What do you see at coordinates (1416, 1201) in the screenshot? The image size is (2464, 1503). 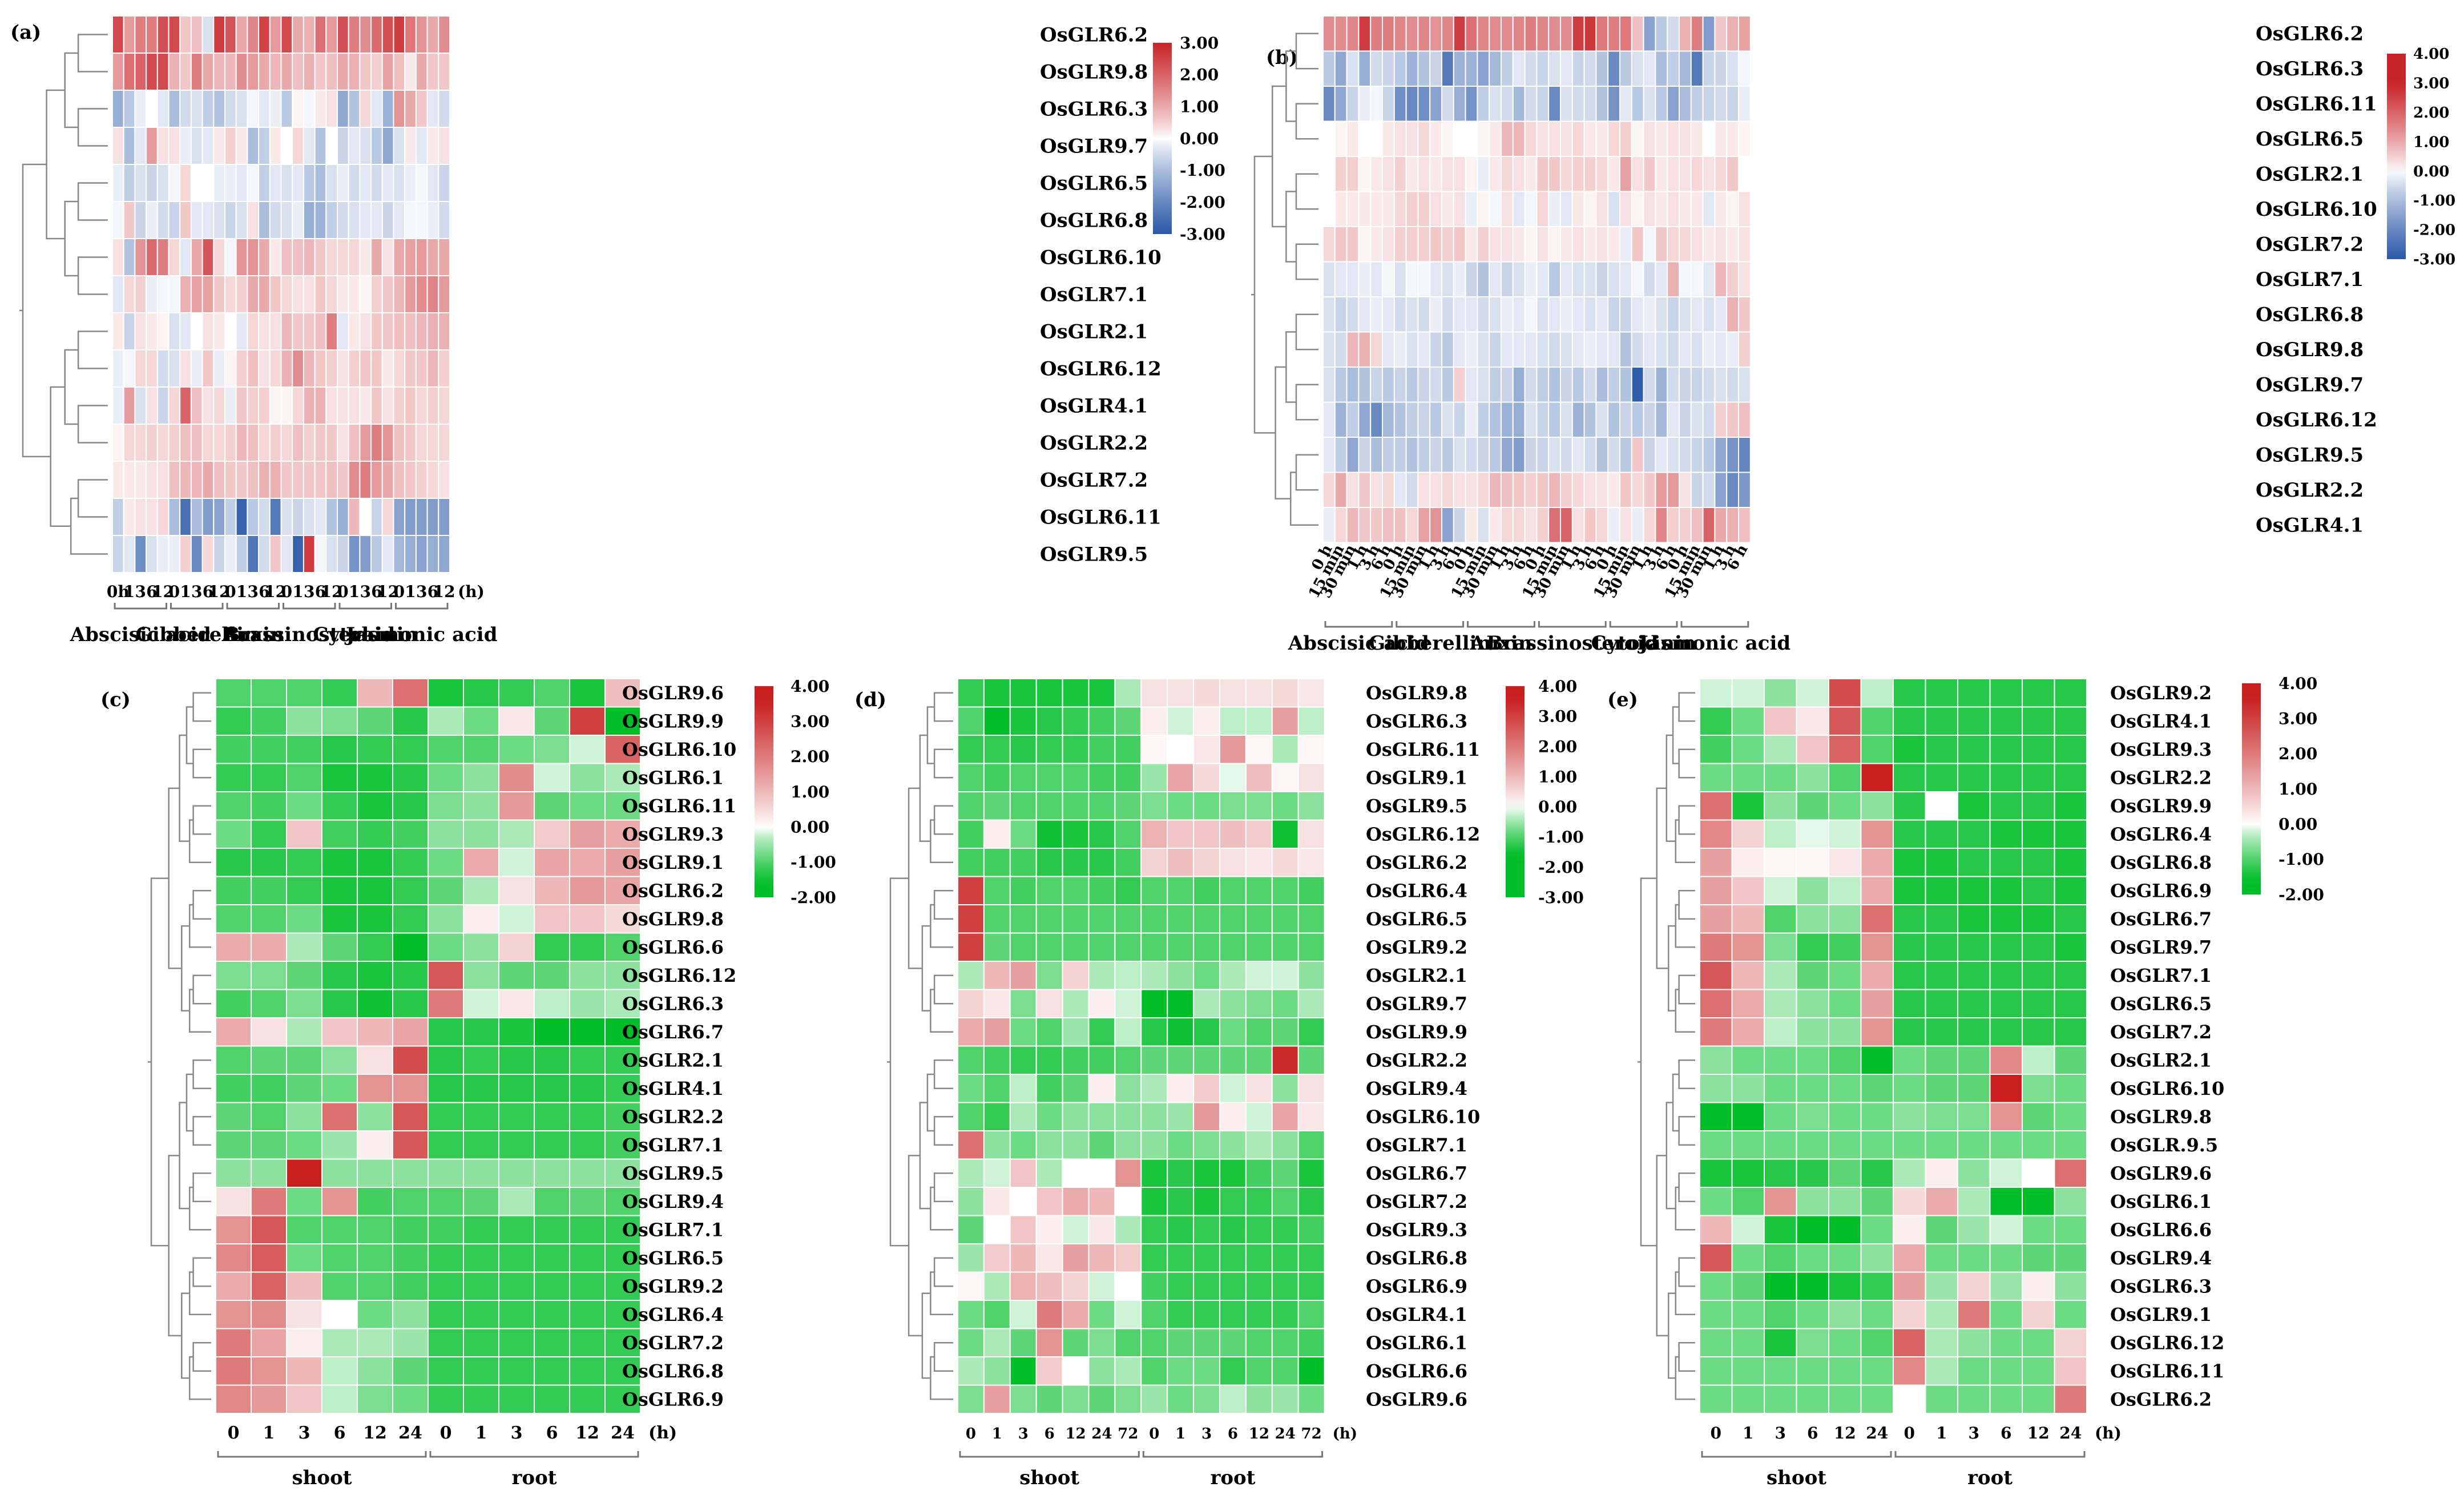 I see `row-label: OsGLR7.2` at bounding box center [1416, 1201].